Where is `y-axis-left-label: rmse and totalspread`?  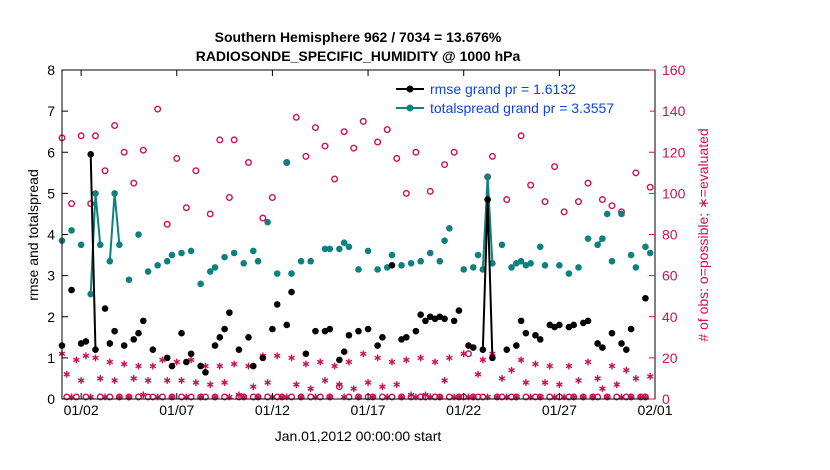 y-axis-left-label: rmse and totalspread is located at coordinates (33, 235).